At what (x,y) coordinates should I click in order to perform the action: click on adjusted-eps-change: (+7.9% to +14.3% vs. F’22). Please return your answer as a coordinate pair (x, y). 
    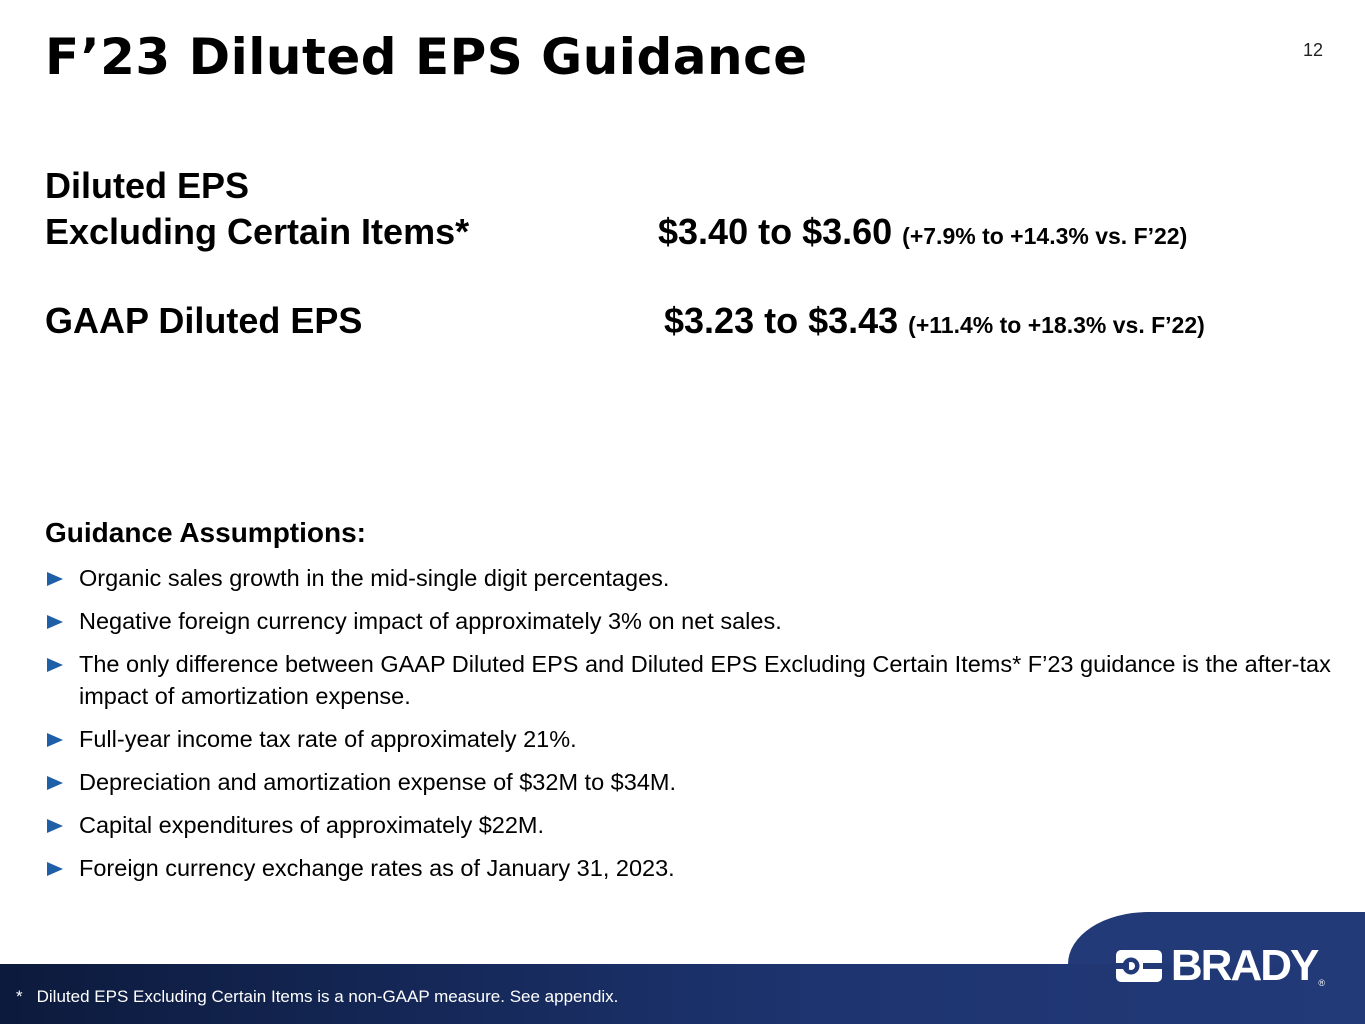
    Looking at the image, I should click on (1045, 236).